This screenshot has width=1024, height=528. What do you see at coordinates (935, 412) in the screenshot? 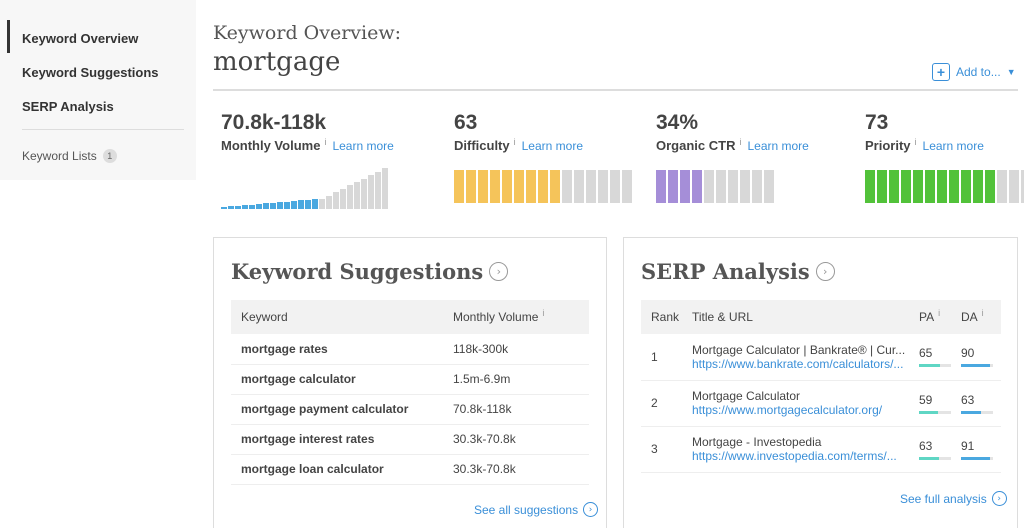
I see `pa-bar` at bounding box center [935, 412].